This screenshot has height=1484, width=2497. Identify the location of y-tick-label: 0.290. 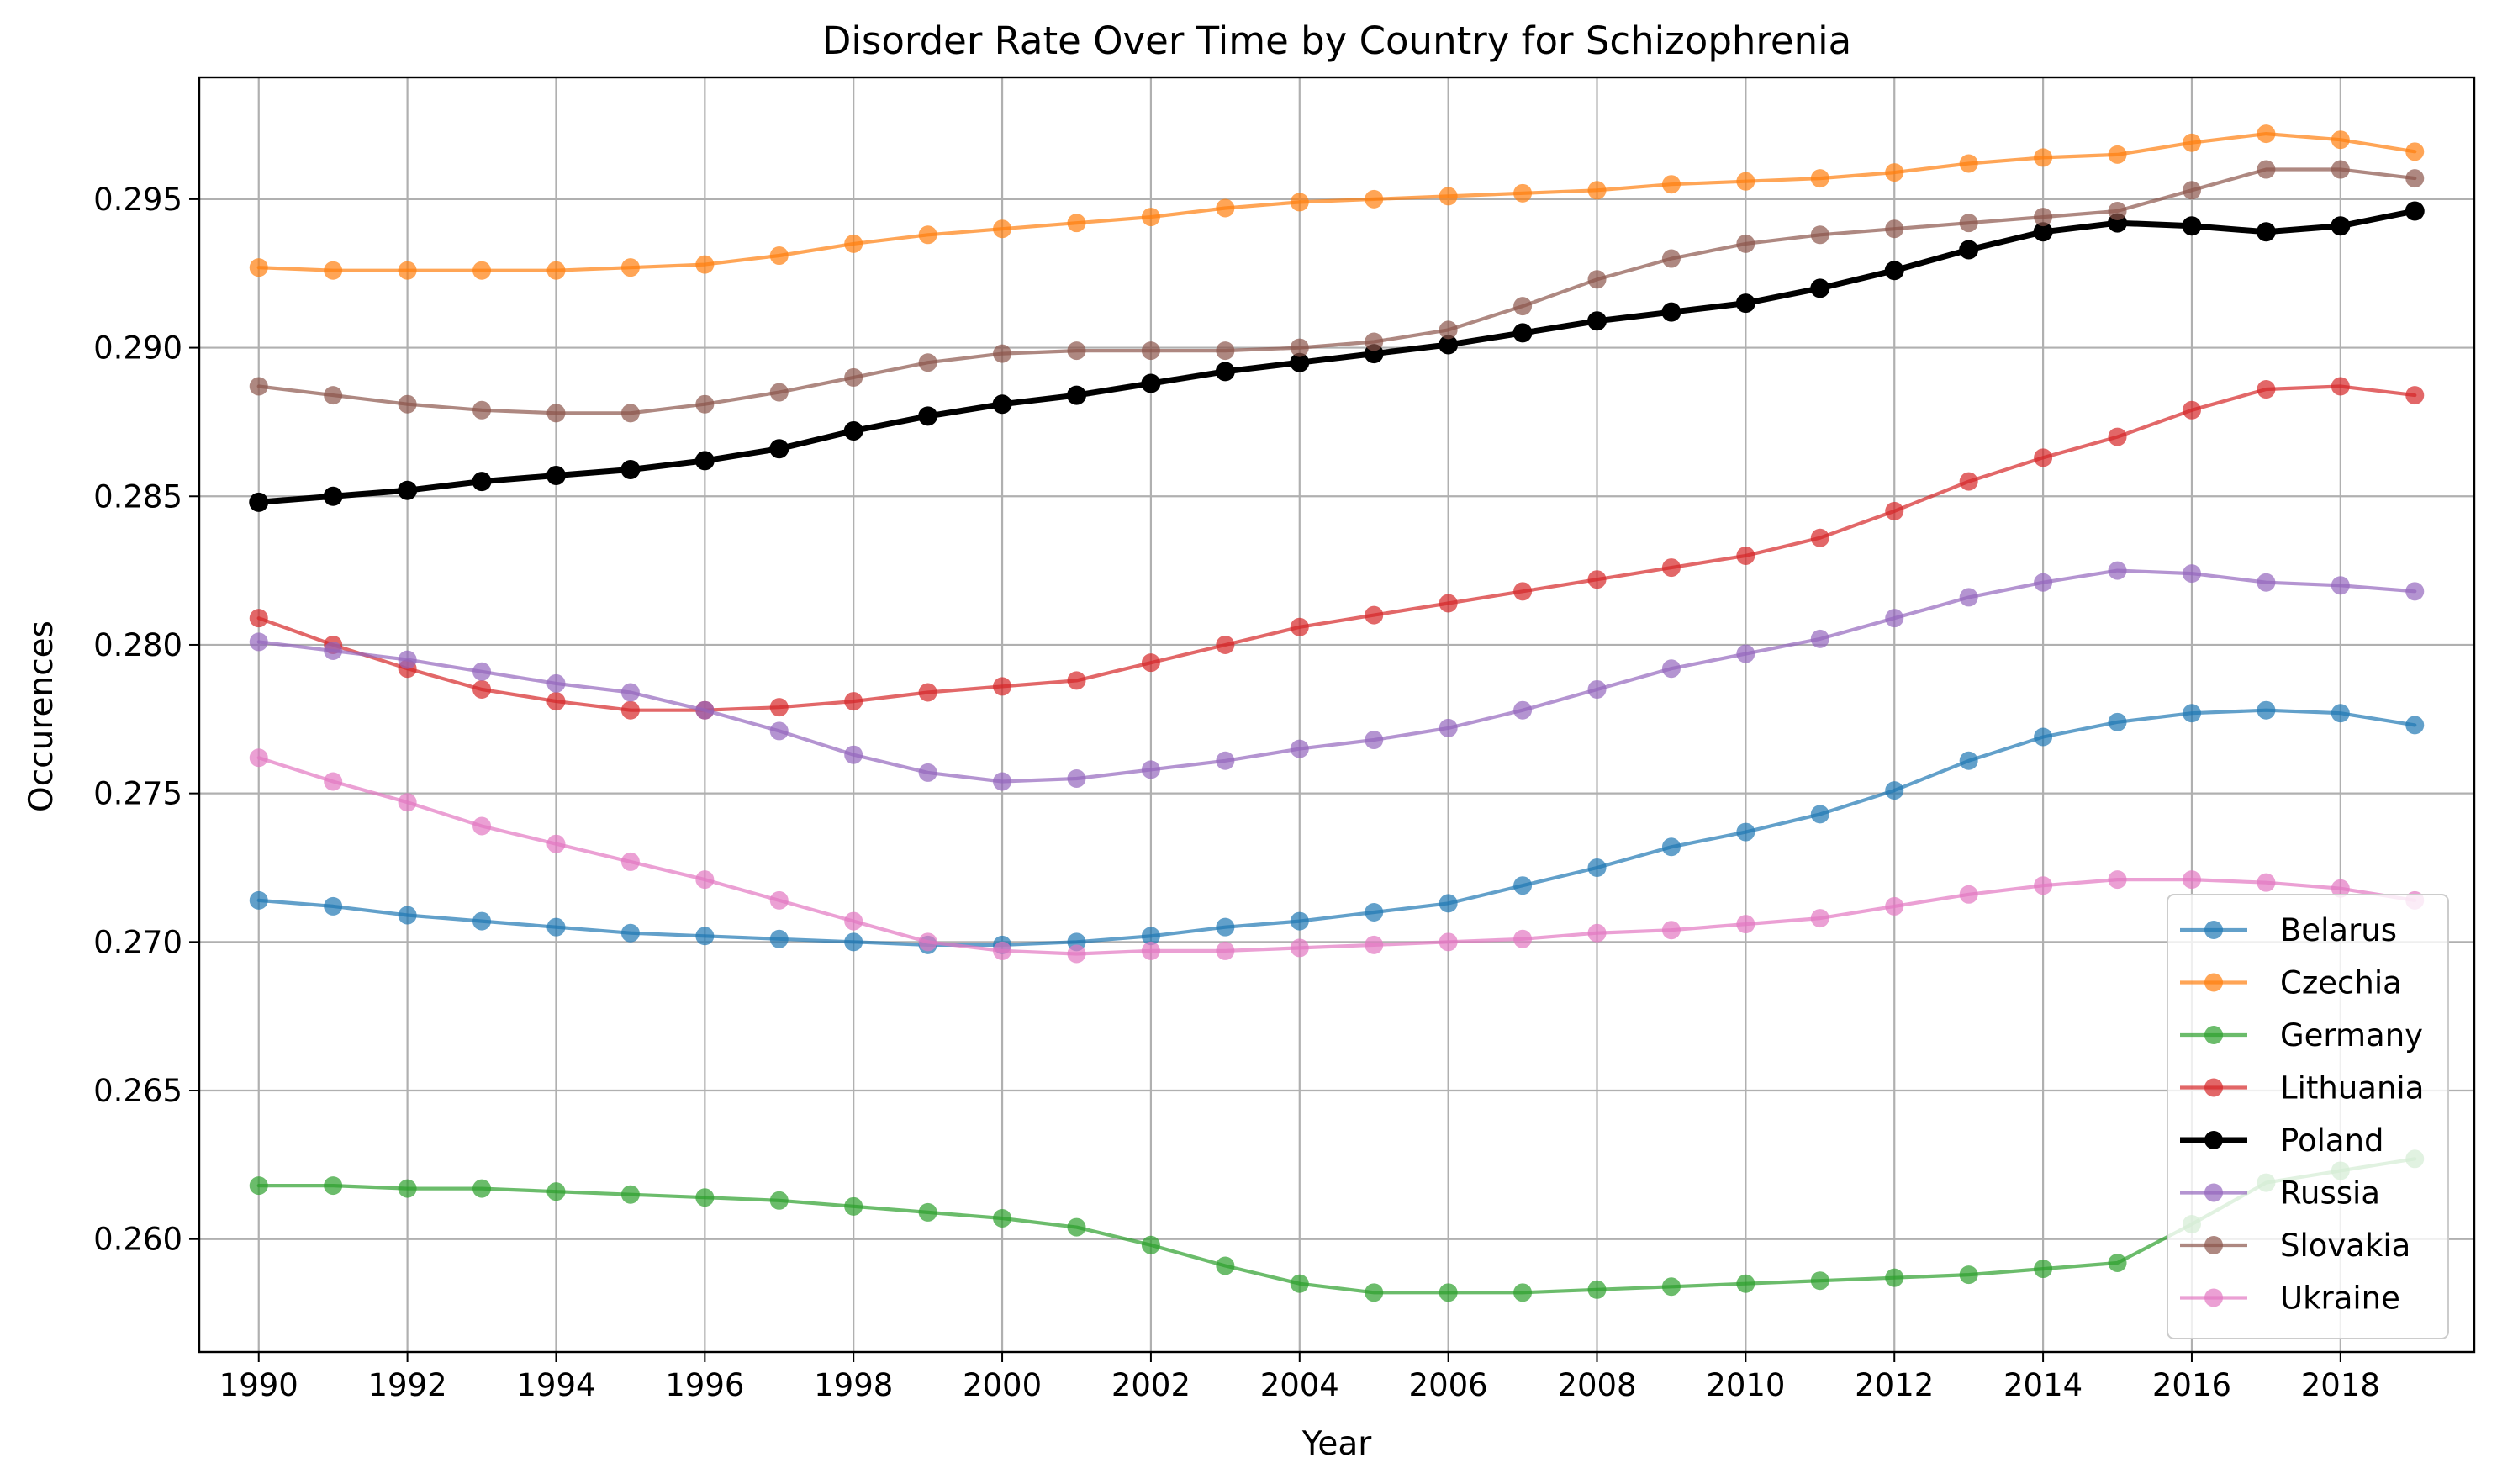
(137, 348).